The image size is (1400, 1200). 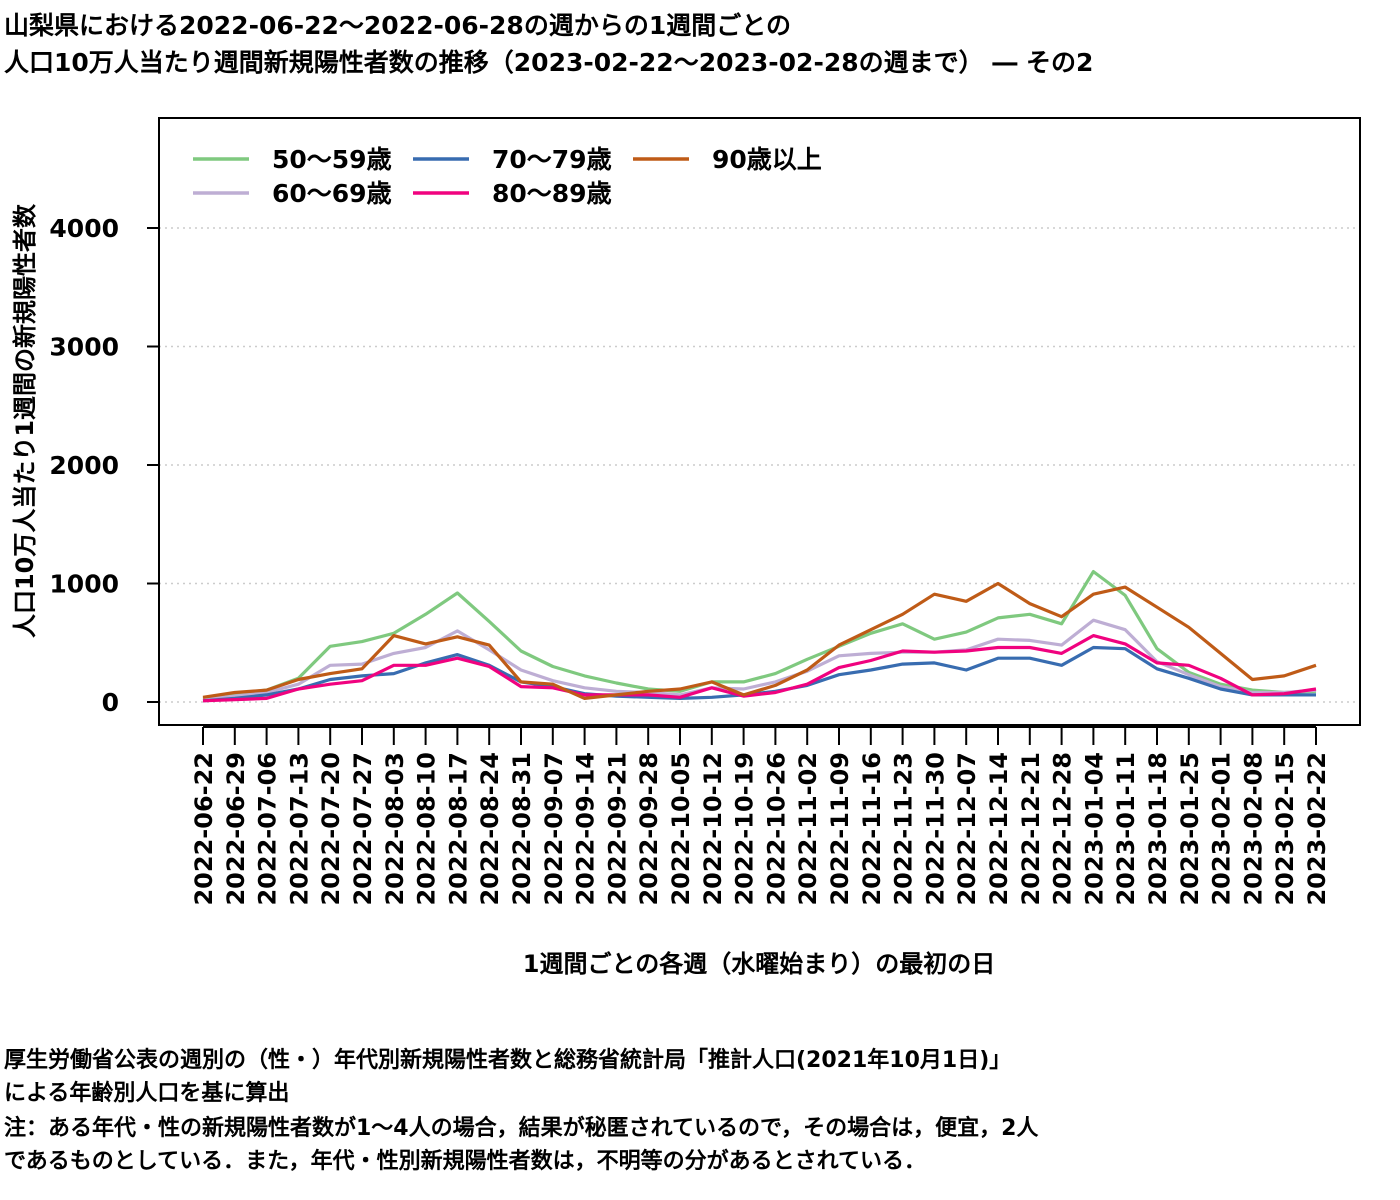 What do you see at coordinates (617, 829) in the screenshot?
I see `x-tick-label: 2022-09-21` at bounding box center [617, 829].